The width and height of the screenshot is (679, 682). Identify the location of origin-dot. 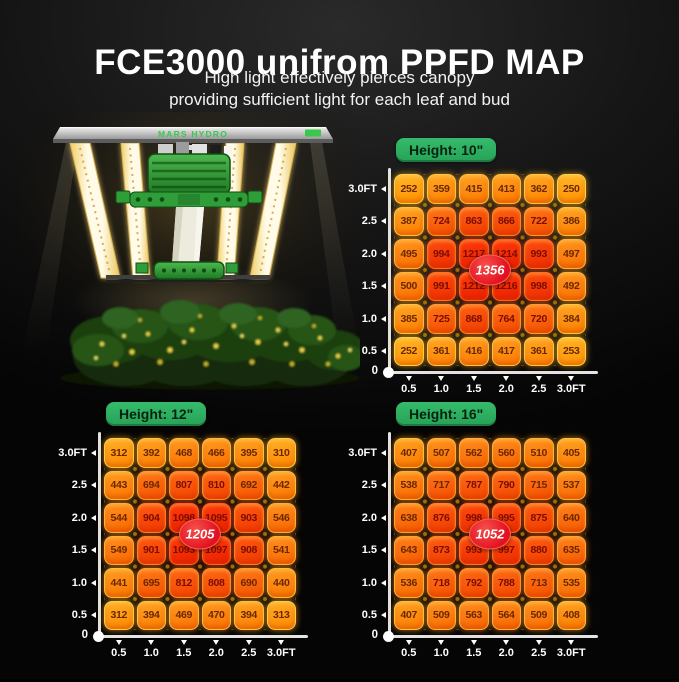
(388, 372).